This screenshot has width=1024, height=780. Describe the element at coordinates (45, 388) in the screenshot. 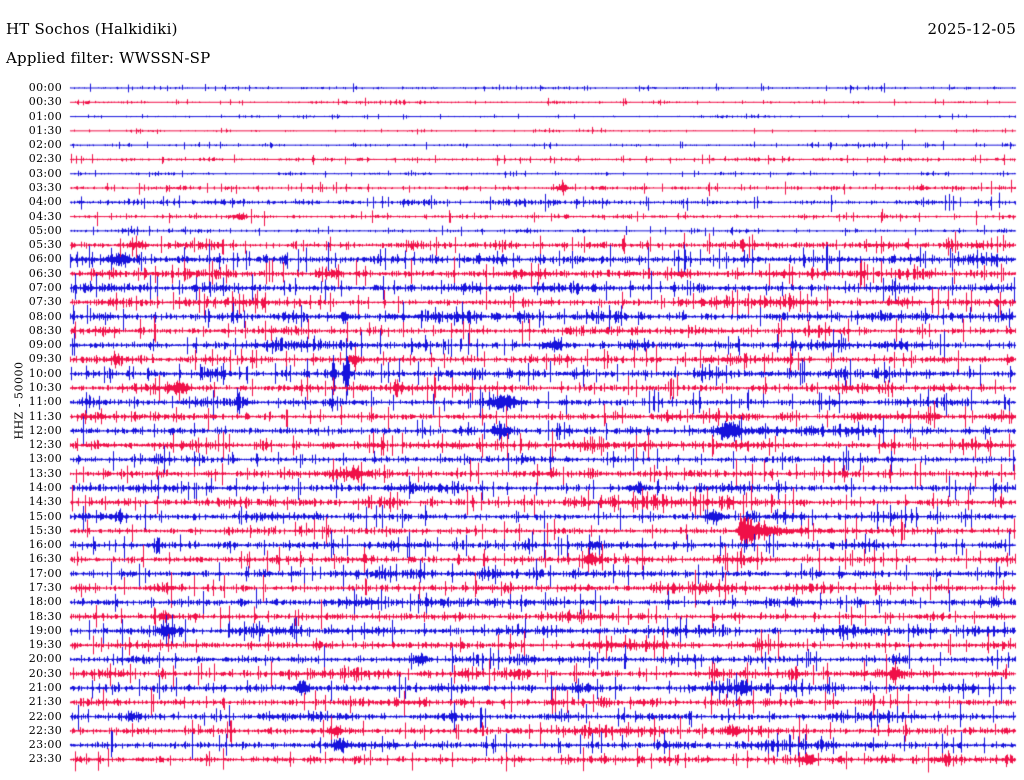

I see `row-time-label: 10:30` at that location.